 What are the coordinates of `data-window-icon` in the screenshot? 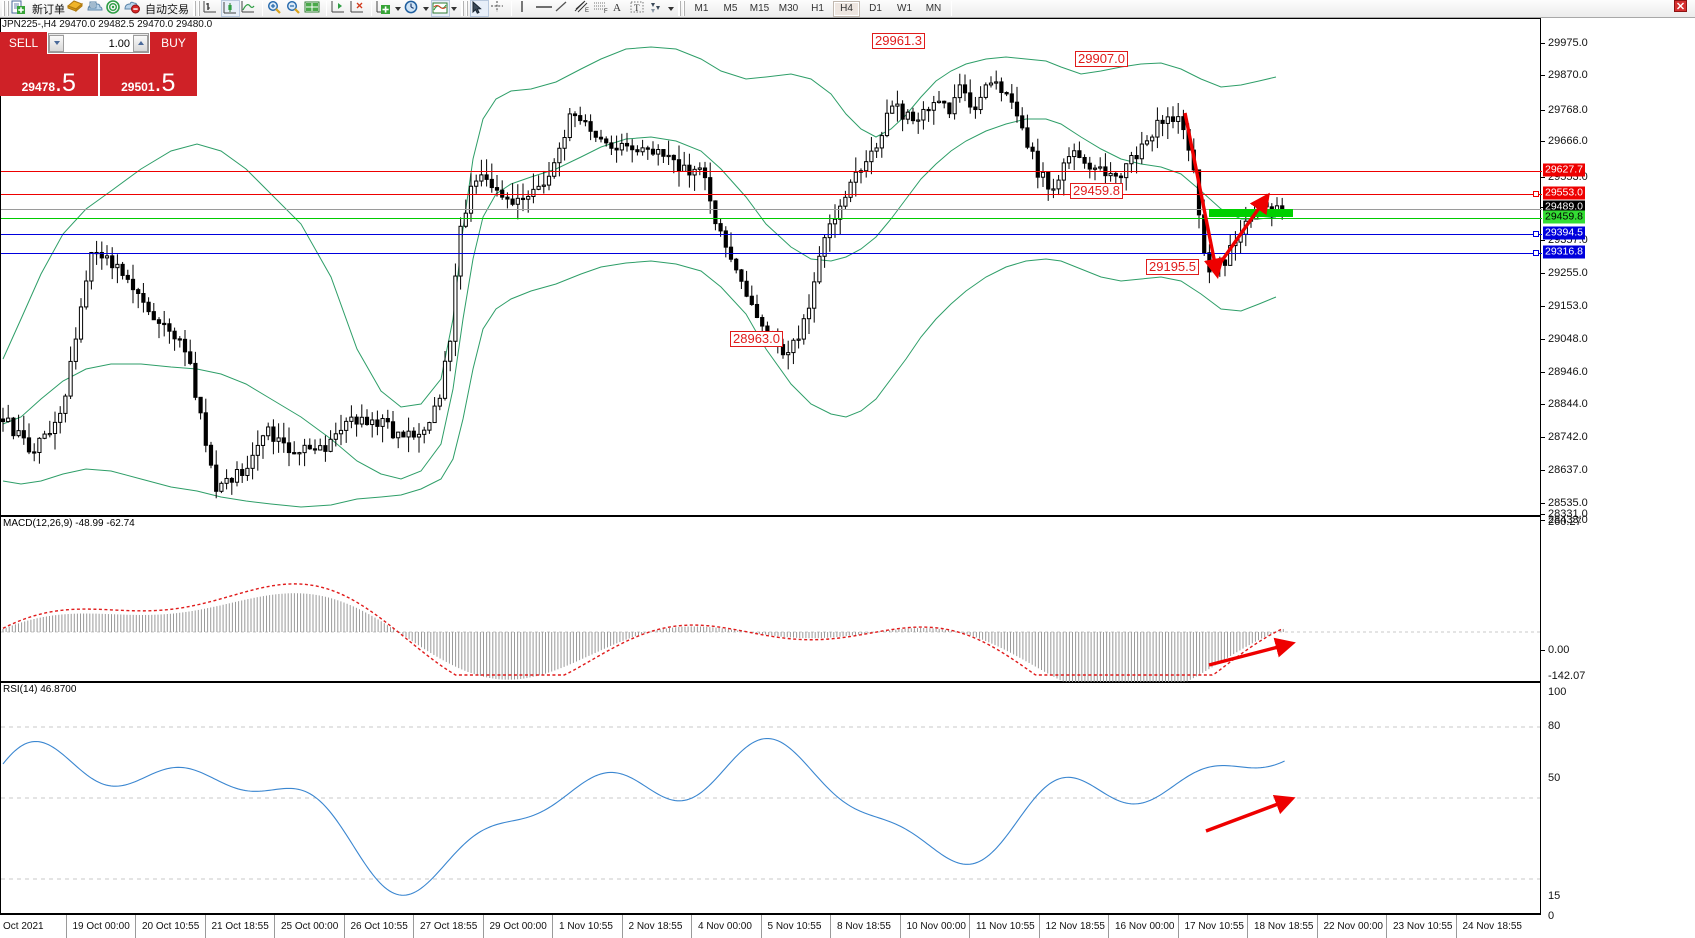 It's located at (95, 8).